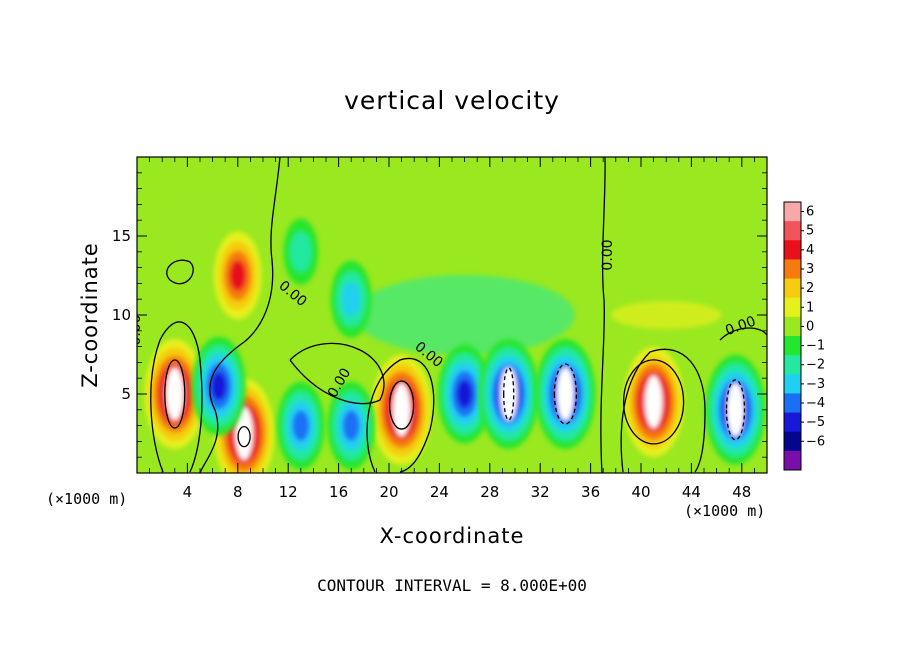 This screenshot has height=654, width=904. Describe the element at coordinates (87, 499) in the screenshot. I see `z-unit-label: (×1000 m)` at that location.